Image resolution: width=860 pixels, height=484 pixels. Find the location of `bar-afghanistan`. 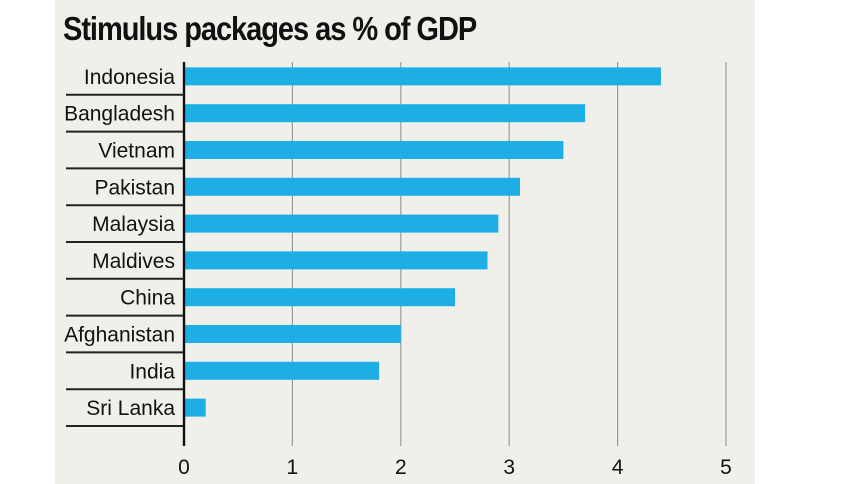

bar-afghanistan is located at coordinates (292, 334).